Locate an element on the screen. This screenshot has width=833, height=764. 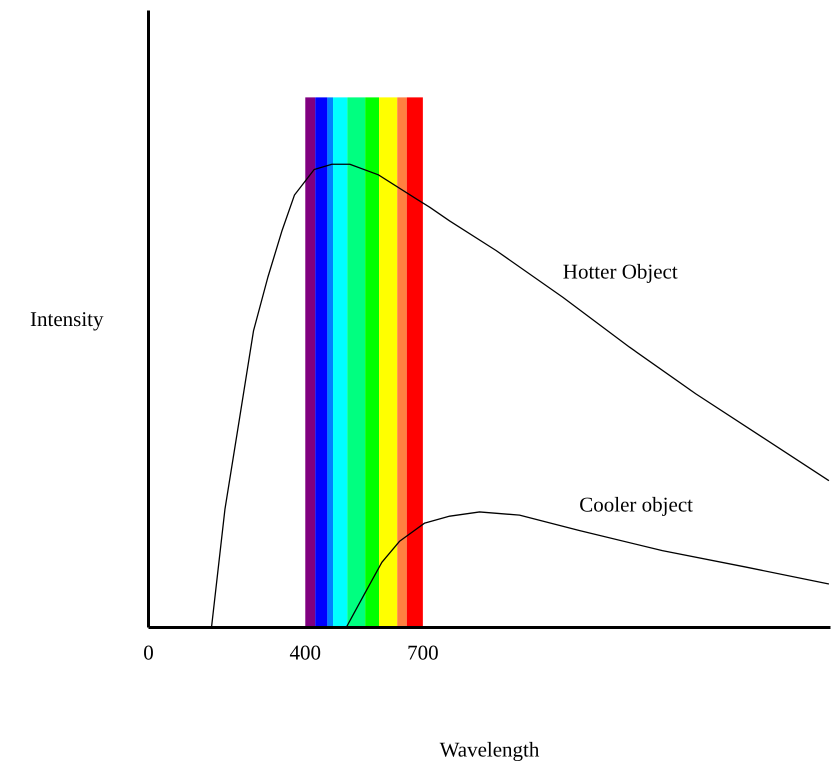
x-tick-label: 0 is located at coordinates (148, 652).